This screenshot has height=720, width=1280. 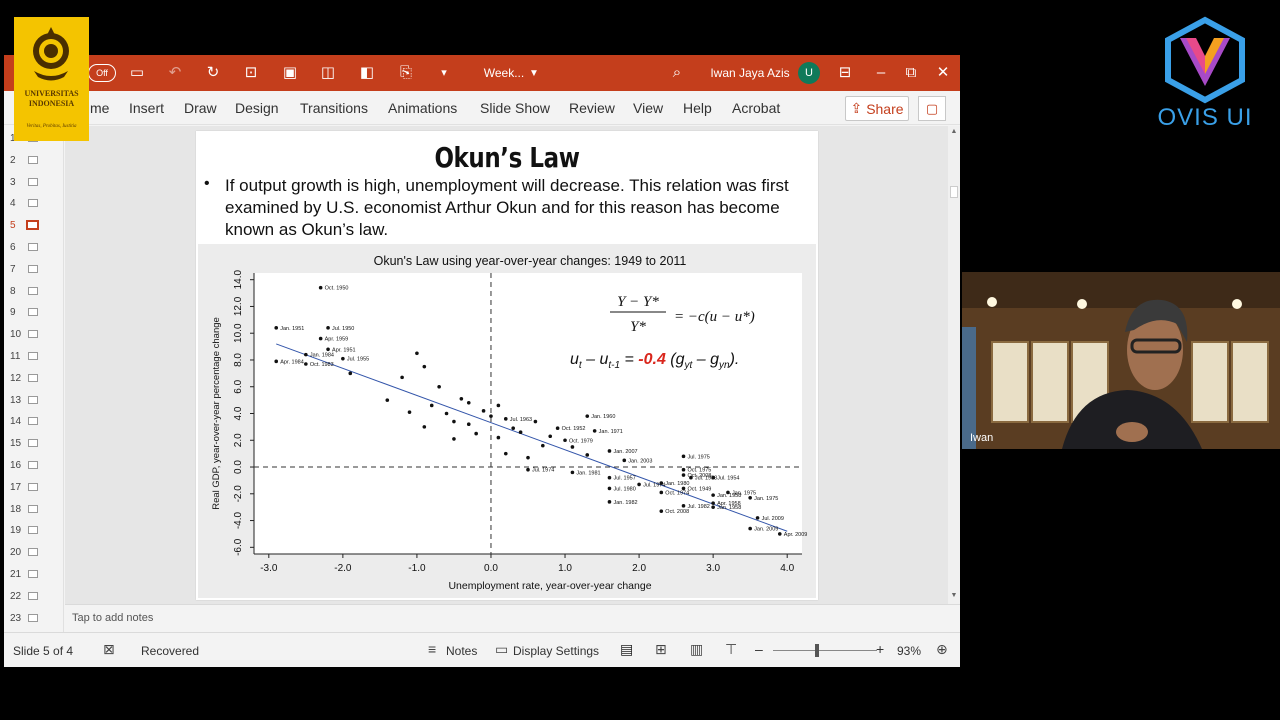 What do you see at coordinates (648, 108) in the screenshot?
I see `tab-view: View` at bounding box center [648, 108].